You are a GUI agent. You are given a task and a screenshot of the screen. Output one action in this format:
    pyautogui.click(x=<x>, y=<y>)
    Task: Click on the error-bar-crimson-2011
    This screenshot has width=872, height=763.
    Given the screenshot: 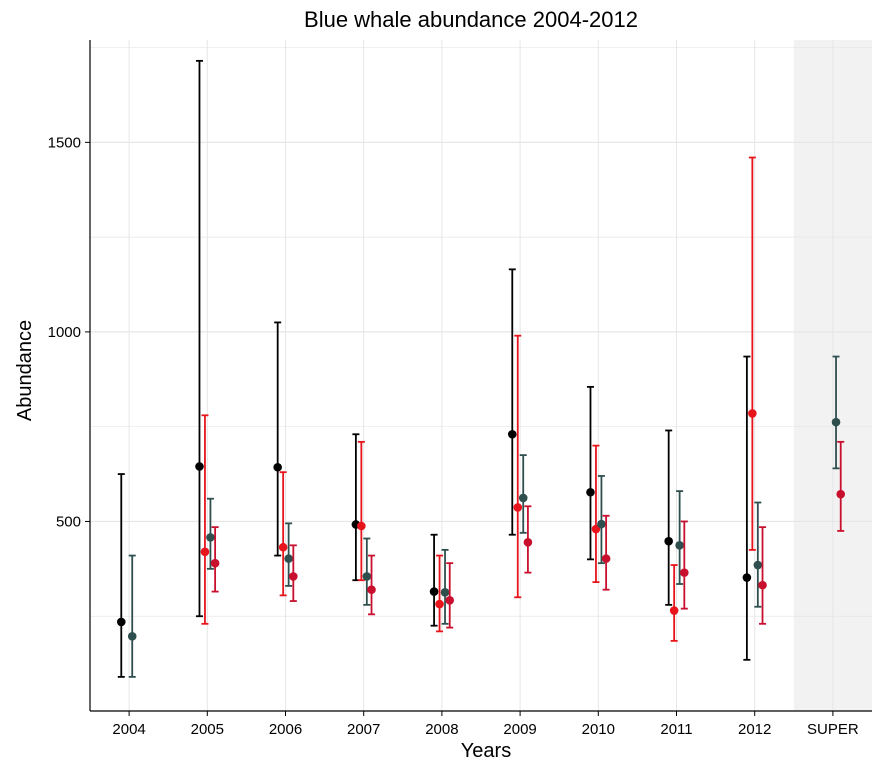 What is the action you would take?
    pyautogui.click(x=684, y=565)
    